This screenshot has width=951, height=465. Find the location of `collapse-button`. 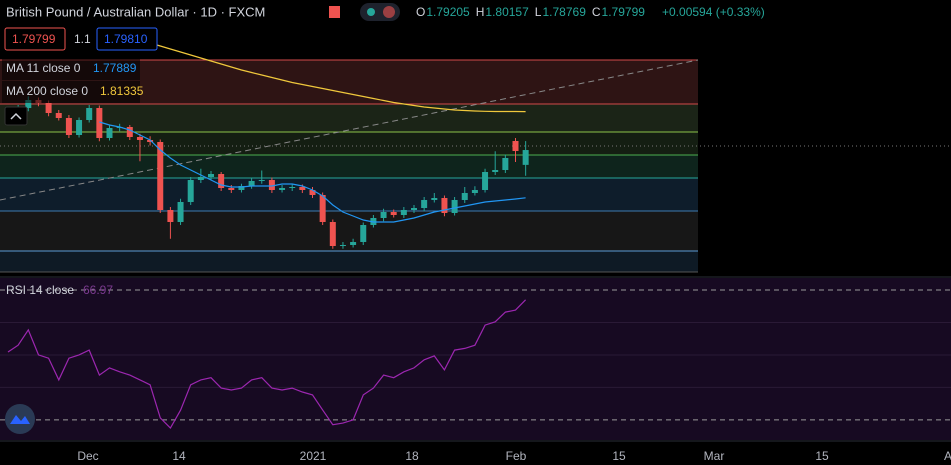

collapse-button is located at coordinates (16, 116).